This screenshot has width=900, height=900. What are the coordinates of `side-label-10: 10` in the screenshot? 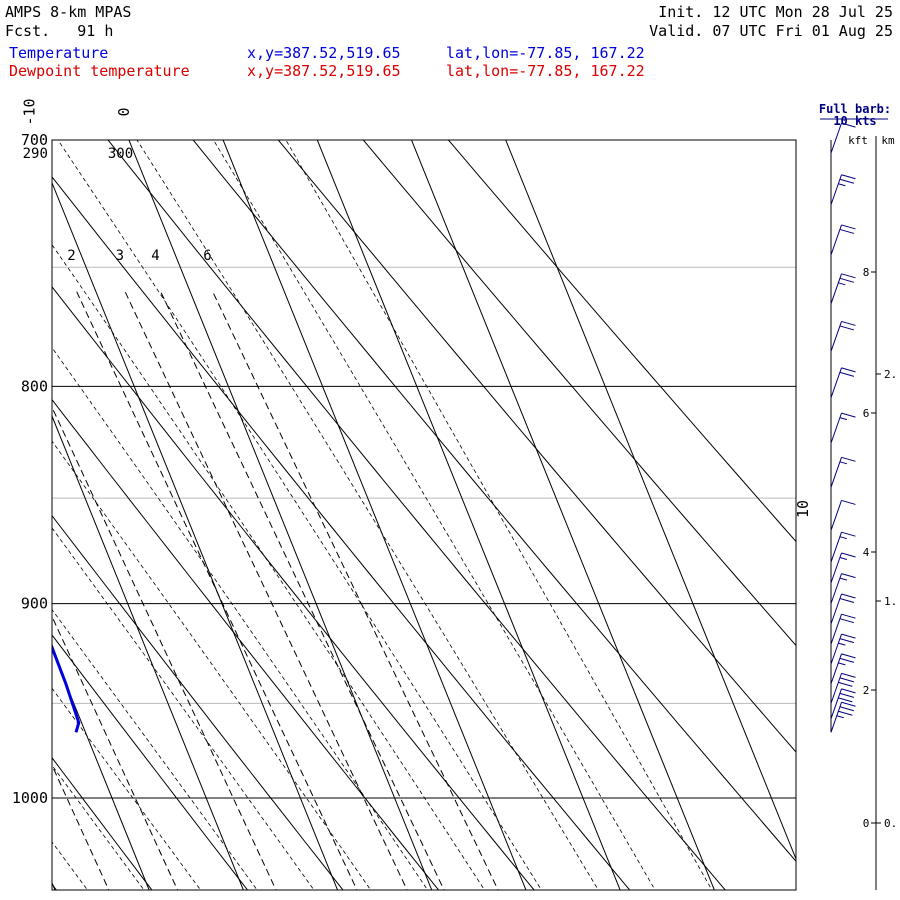 It's located at (803, 509).